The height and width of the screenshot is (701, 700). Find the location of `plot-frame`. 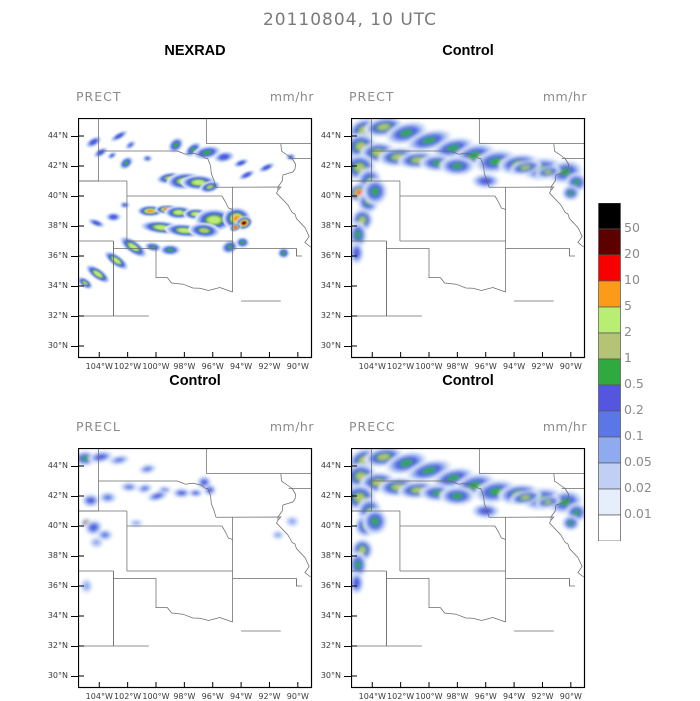

plot-frame is located at coordinates (195, 238).